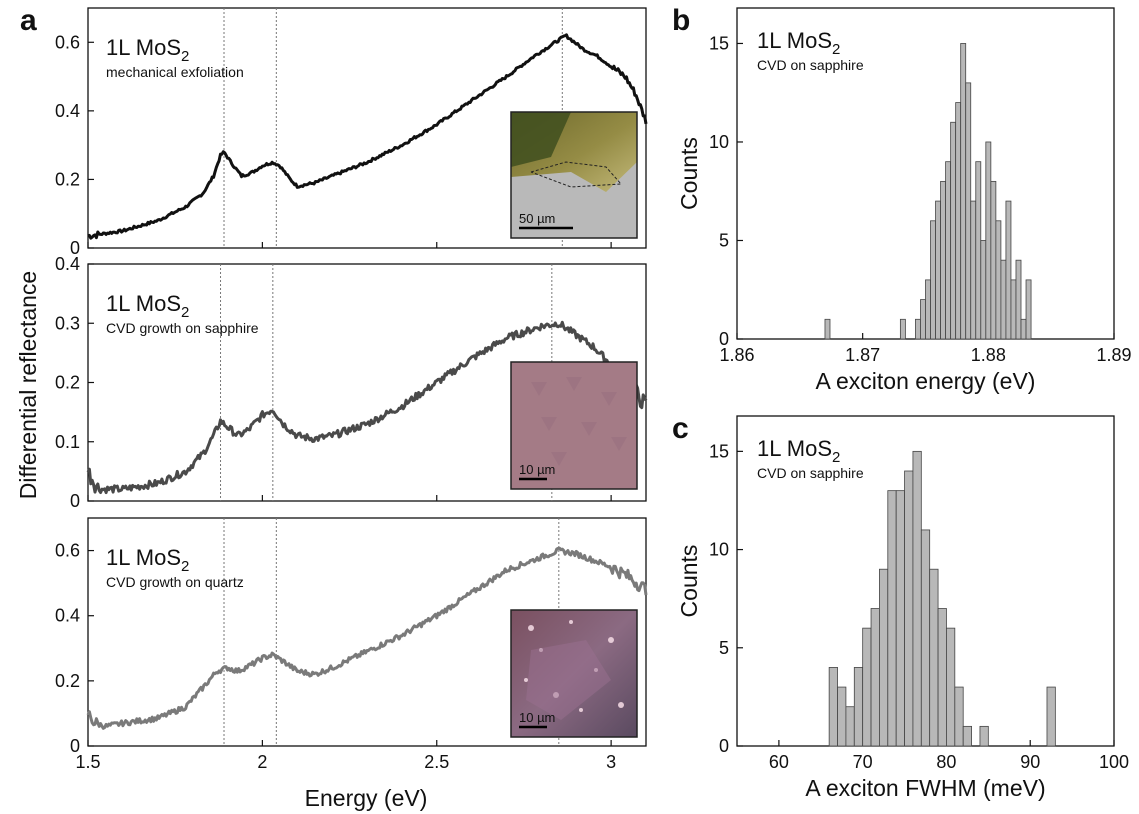  What do you see at coordinates (798, 43) in the screenshot?
I see `b-sample-label: 1L MoS2` at bounding box center [798, 43].